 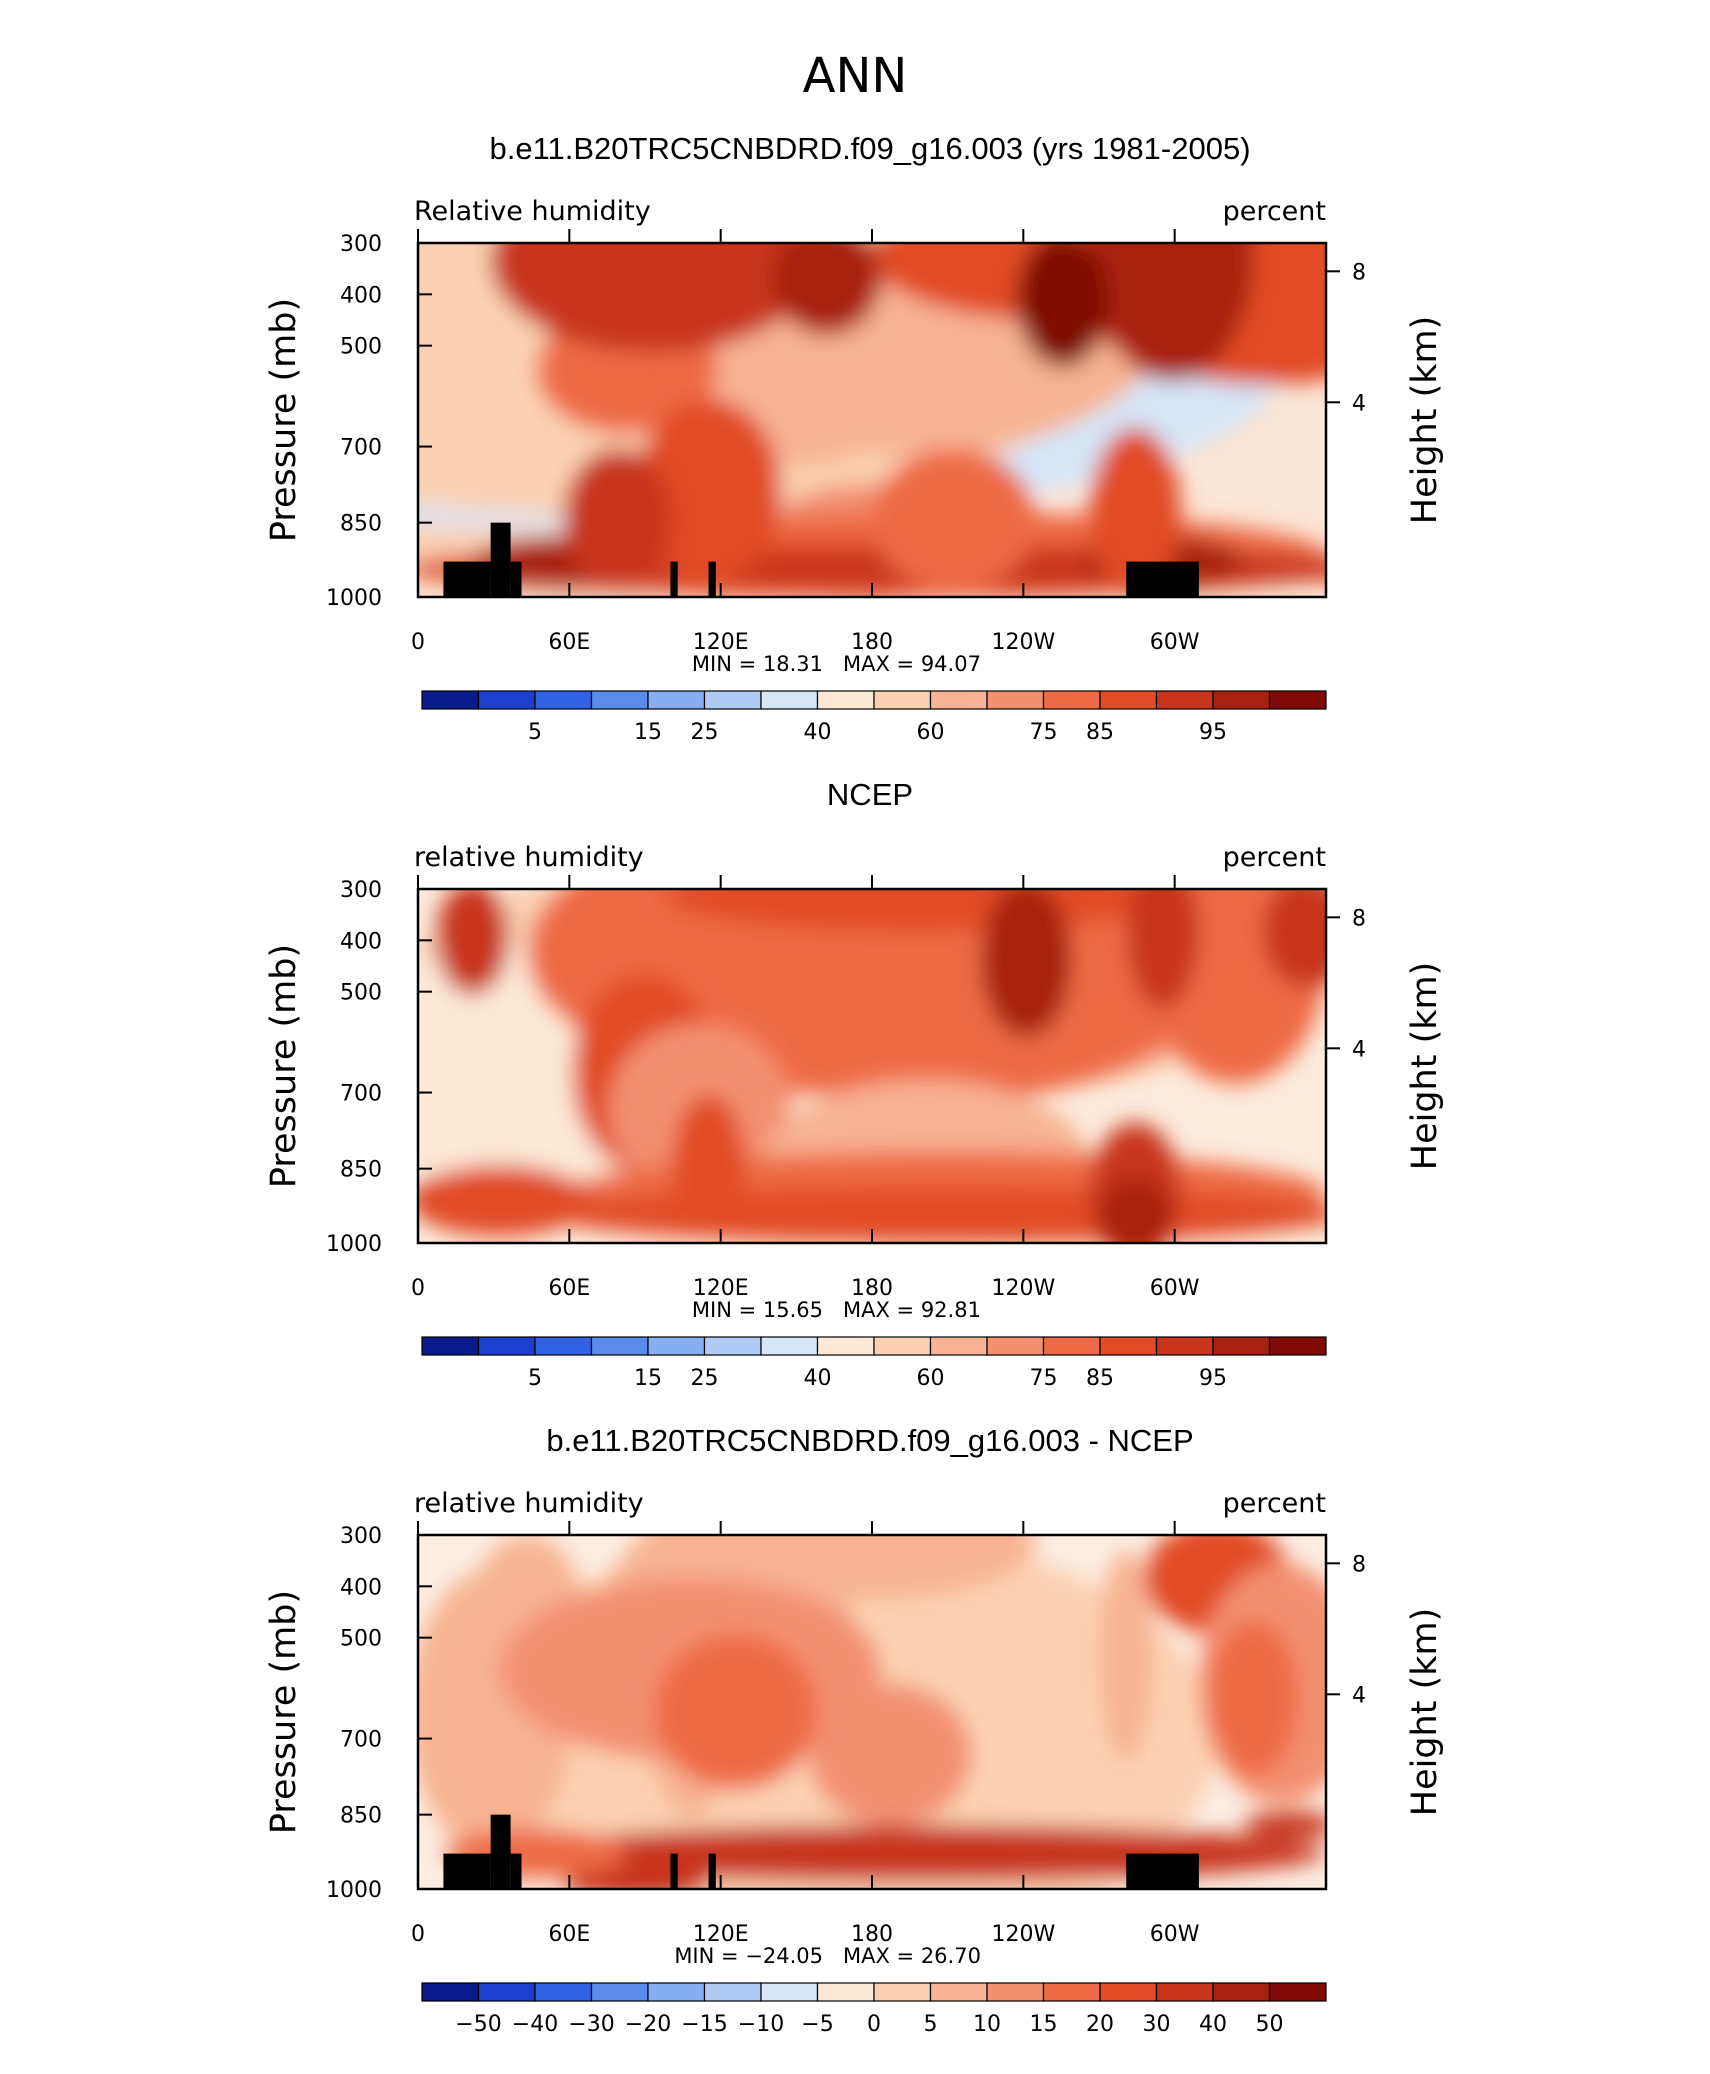 I want to click on colorbar-label: −10, so click(x=761, y=2024).